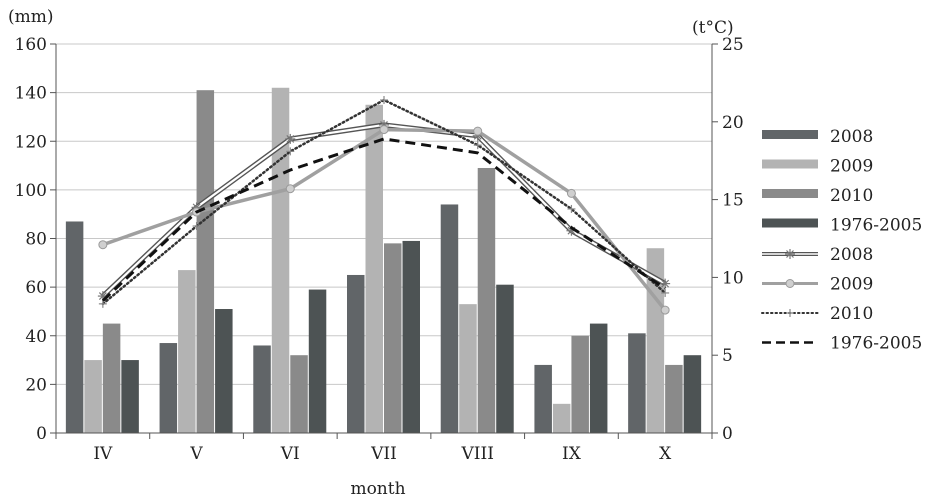 The width and height of the screenshot is (934, 498). What do you see at coordinates (36, 288) in the screenshot?
I see `left-tick-label: 60` at bounding box center [36, 288].